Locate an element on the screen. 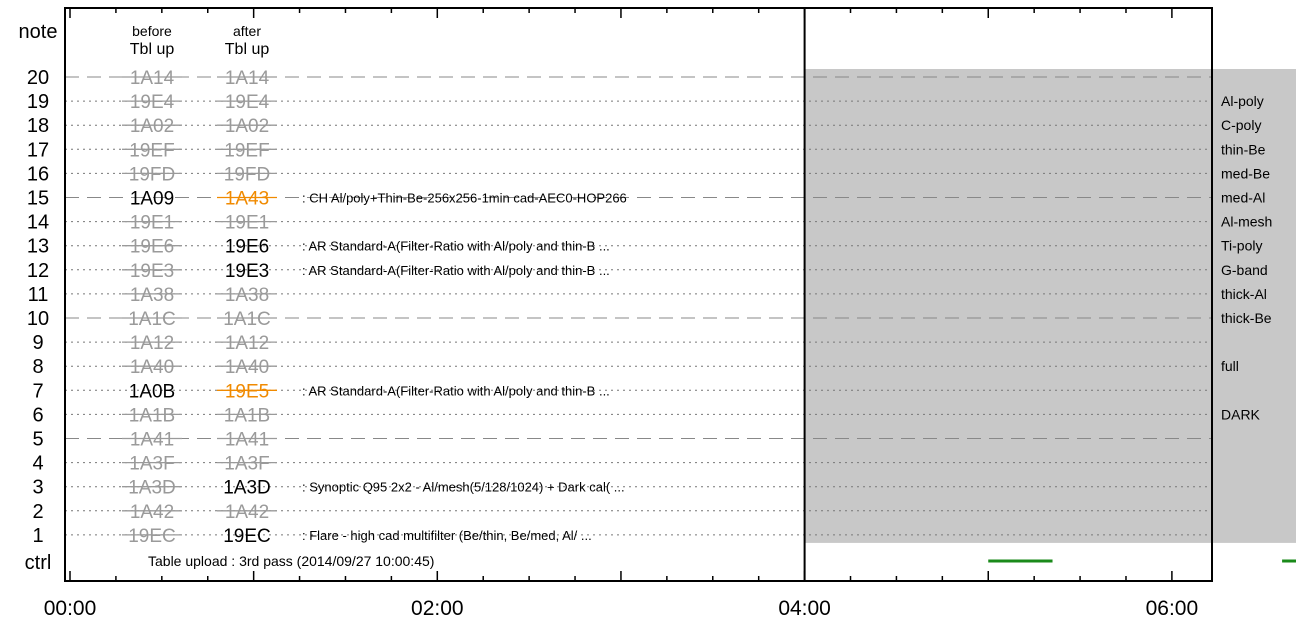 The image size is (1296, 625). row-number-label: 11 is located at coordinates (38, 295).